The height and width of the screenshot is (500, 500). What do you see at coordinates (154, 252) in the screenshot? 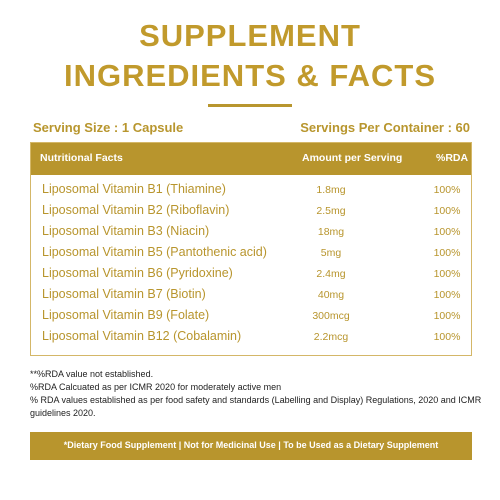
I see `row-name: Liposomal Vitamin B5 (Pantothenic acid)` at bounding box center [154, 252].